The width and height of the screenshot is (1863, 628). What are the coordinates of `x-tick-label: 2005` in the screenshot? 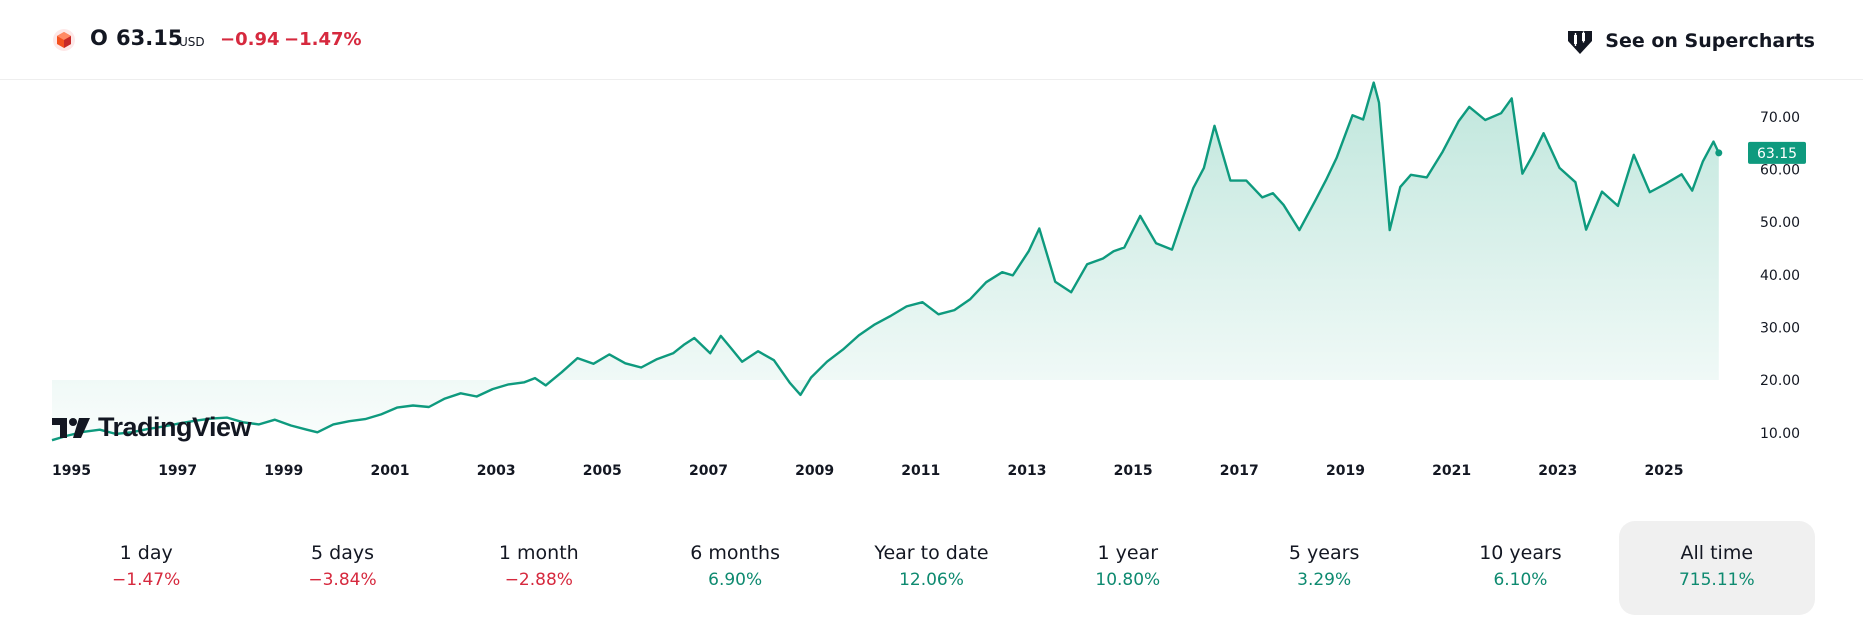 It's located at (602, 471).